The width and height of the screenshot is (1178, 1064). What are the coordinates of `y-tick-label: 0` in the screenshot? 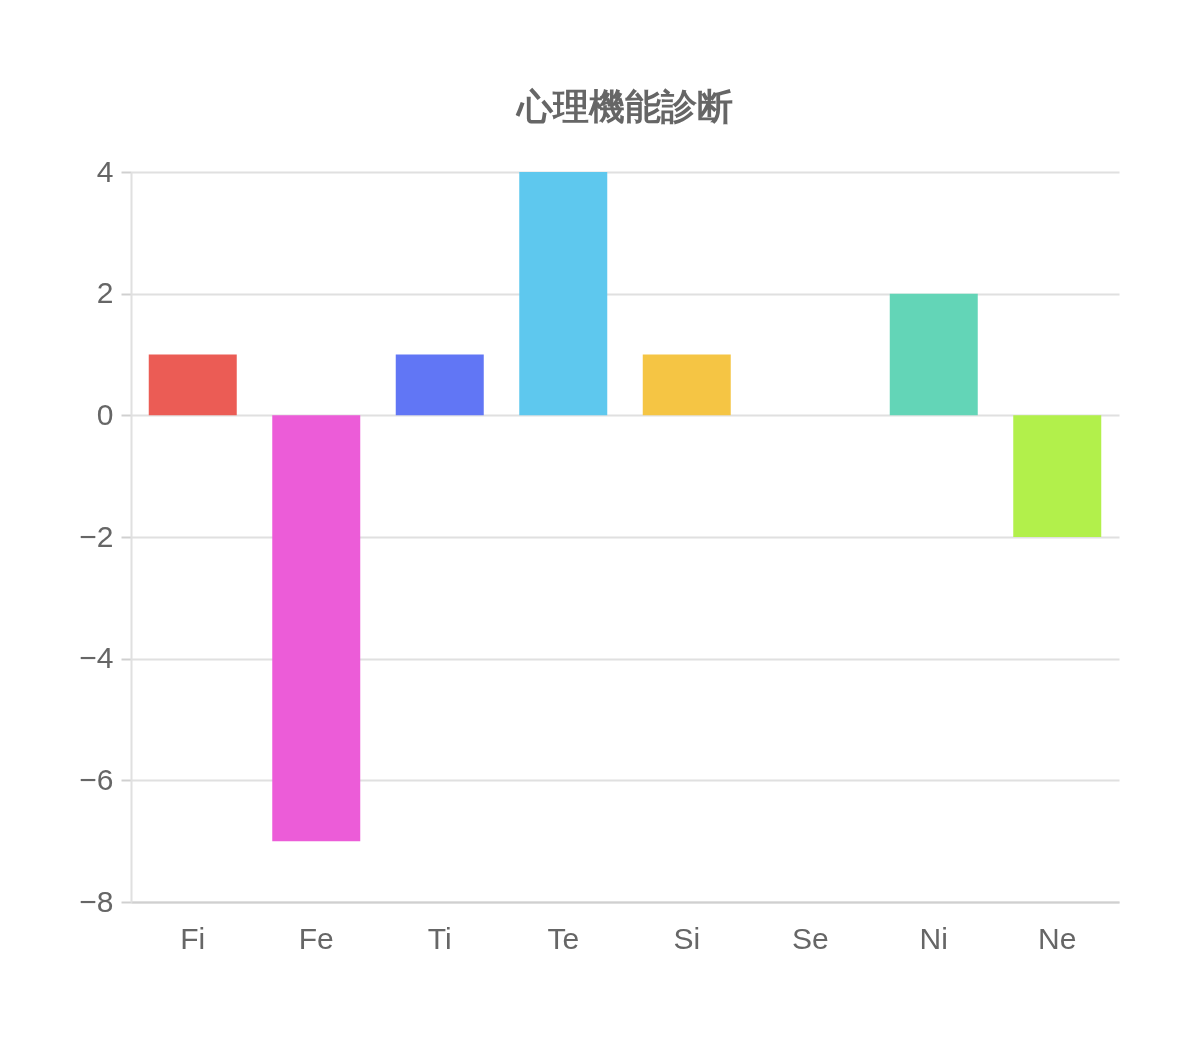 It's located at (105, 414).